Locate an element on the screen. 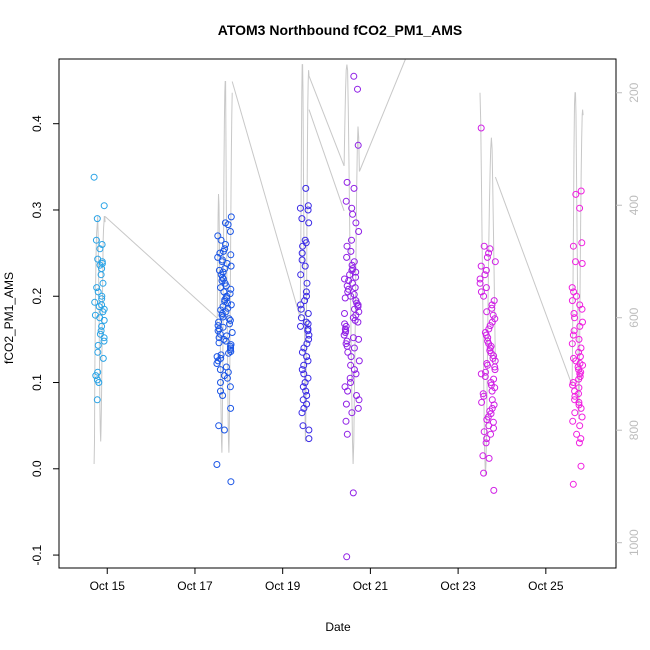 This screenshot has height=650, width=650. right-axis: 200 400 600 800 1000 is located at coordinates (628, 319).